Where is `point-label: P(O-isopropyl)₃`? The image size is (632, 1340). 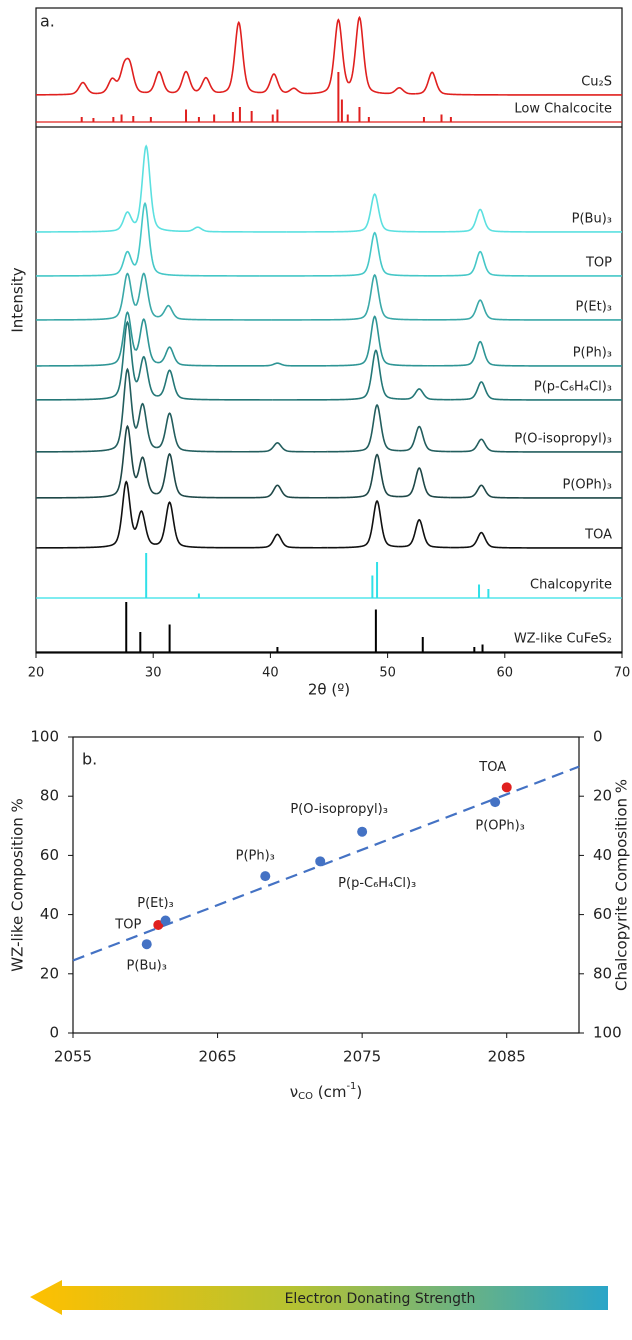
point-label: P(O-isopropyl)₃ is located at coordinates (339, 809).